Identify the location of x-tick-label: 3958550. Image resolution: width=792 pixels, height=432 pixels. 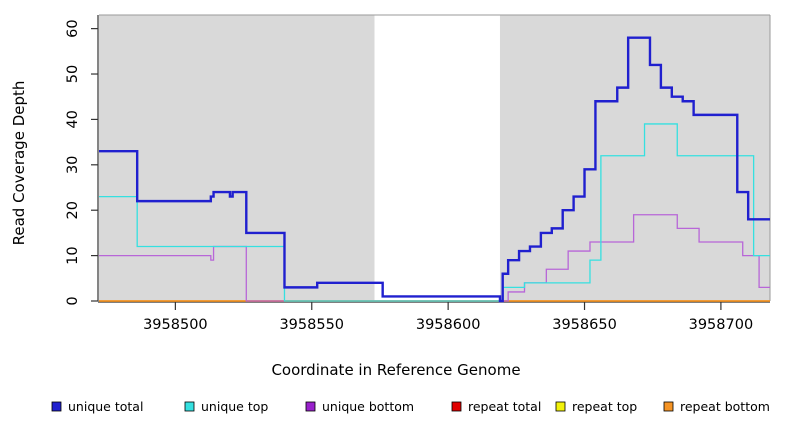
(311, 325).